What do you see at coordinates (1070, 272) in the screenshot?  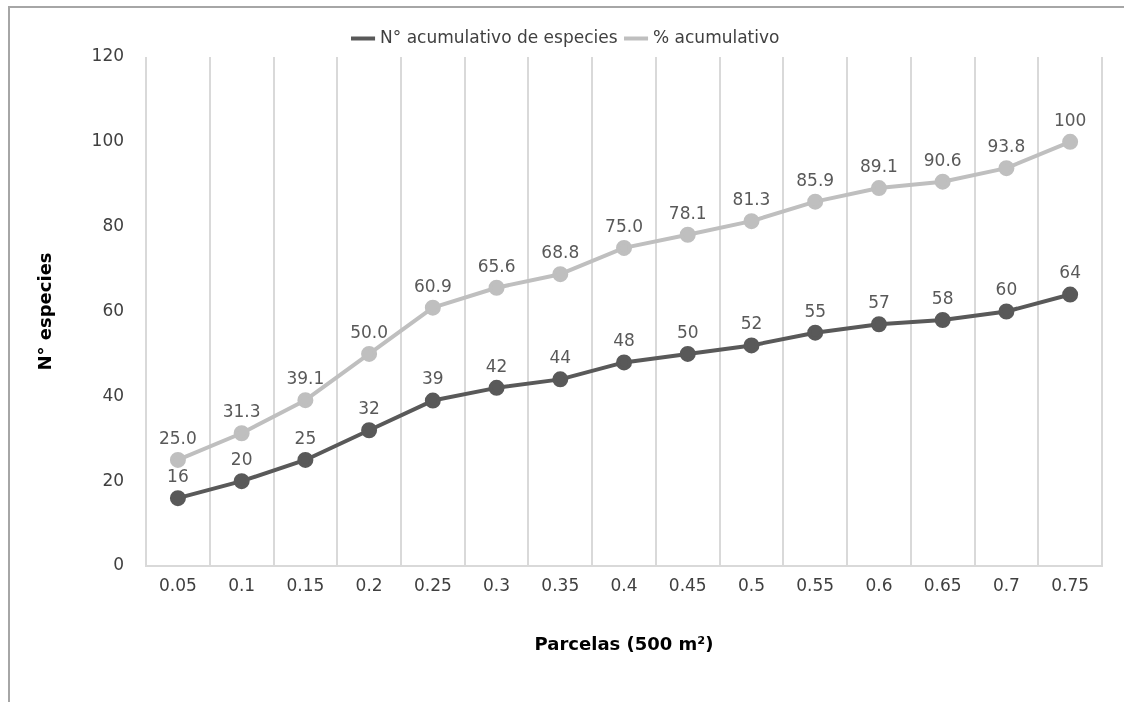 I see `data-label: 64` at bounding box center [1070, 272].